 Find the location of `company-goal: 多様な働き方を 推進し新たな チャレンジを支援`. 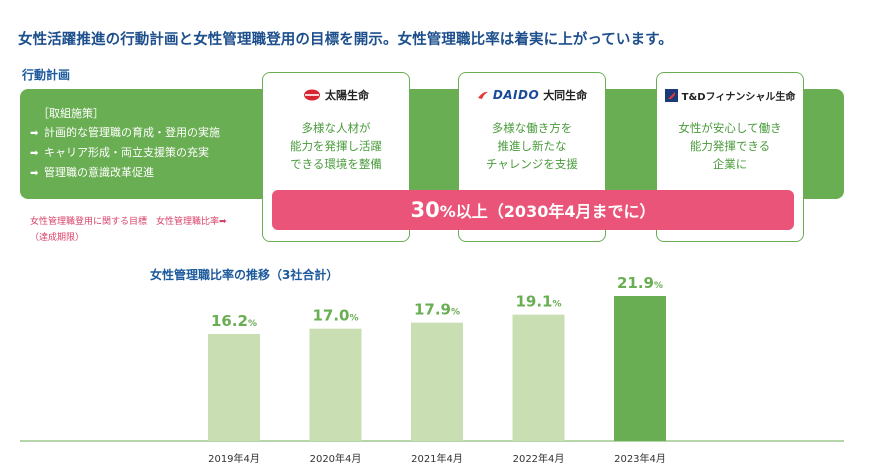

company-goal: 多様な働き方を 推進し新たな チャレンジを支援 is located at coordinates (532, 146).